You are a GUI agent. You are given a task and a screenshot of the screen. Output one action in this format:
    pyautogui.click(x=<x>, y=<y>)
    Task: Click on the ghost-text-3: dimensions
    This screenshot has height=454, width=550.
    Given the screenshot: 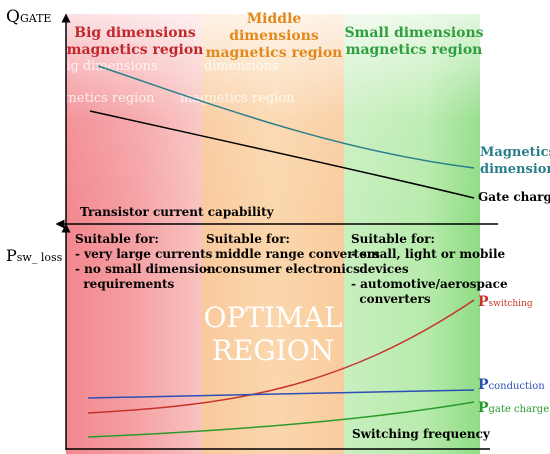 What is the action you would take?
    pyautogui.click(x=241, y=66)
    